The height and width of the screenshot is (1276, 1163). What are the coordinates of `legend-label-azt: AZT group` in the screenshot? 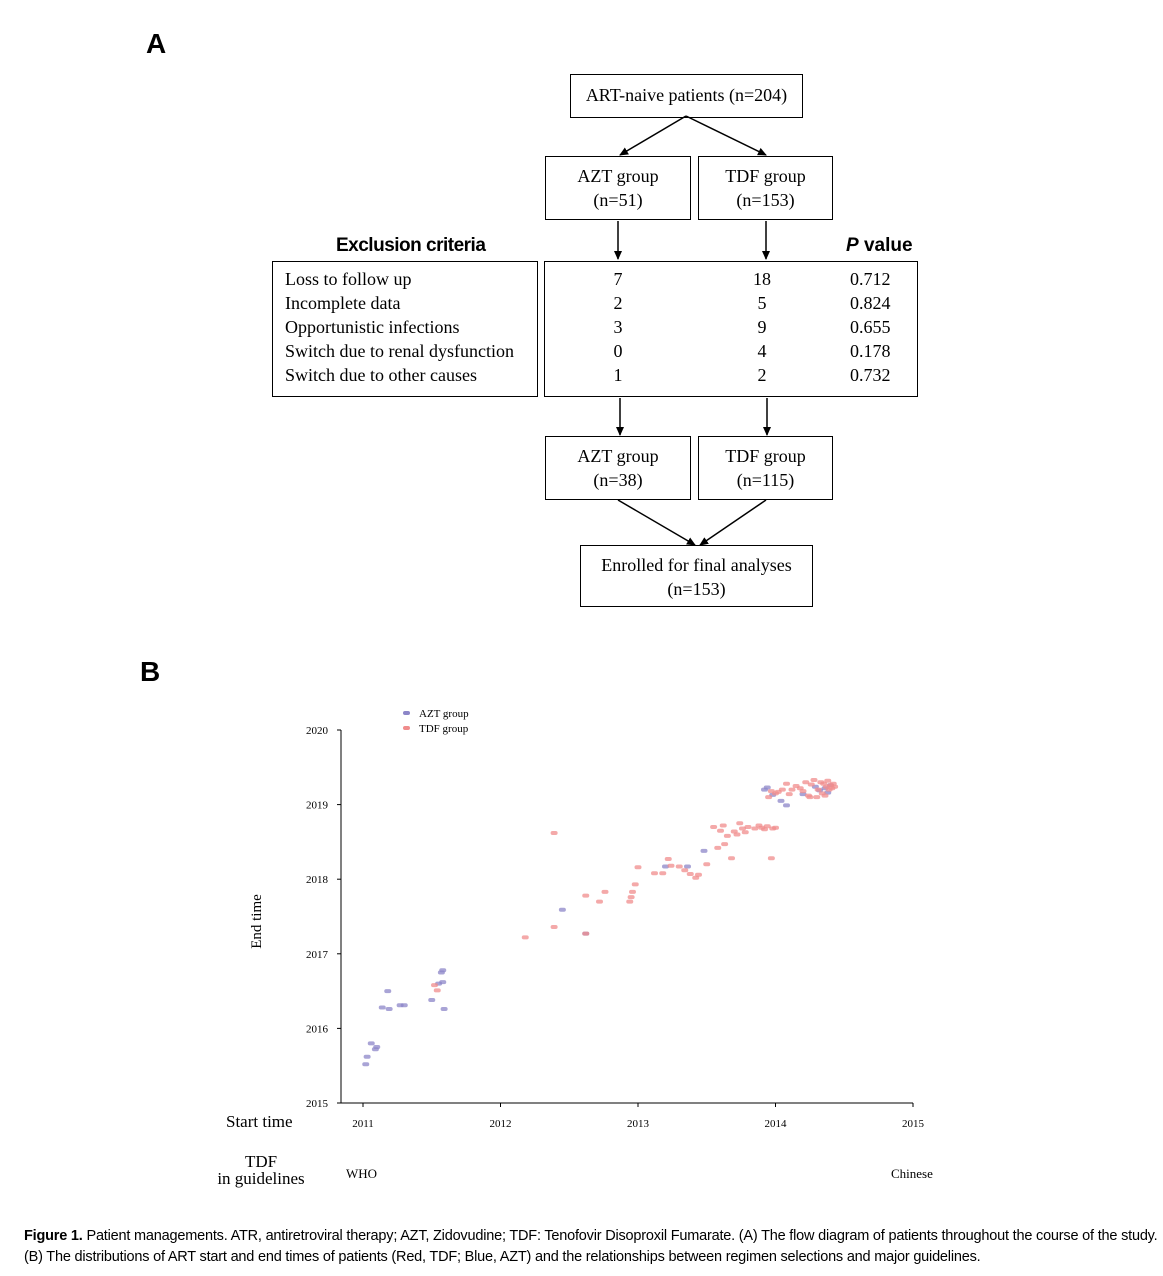 It's located at (444, 714).